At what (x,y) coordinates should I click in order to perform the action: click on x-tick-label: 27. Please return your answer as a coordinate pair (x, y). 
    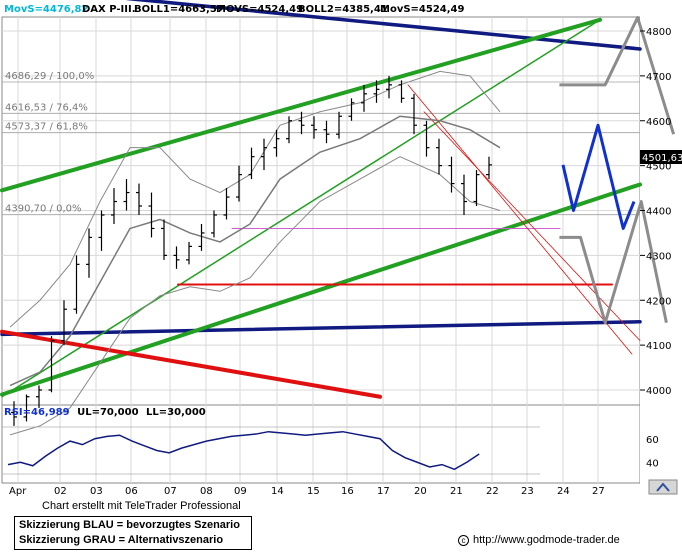
    Looking at the image, I should click on (598, 491).